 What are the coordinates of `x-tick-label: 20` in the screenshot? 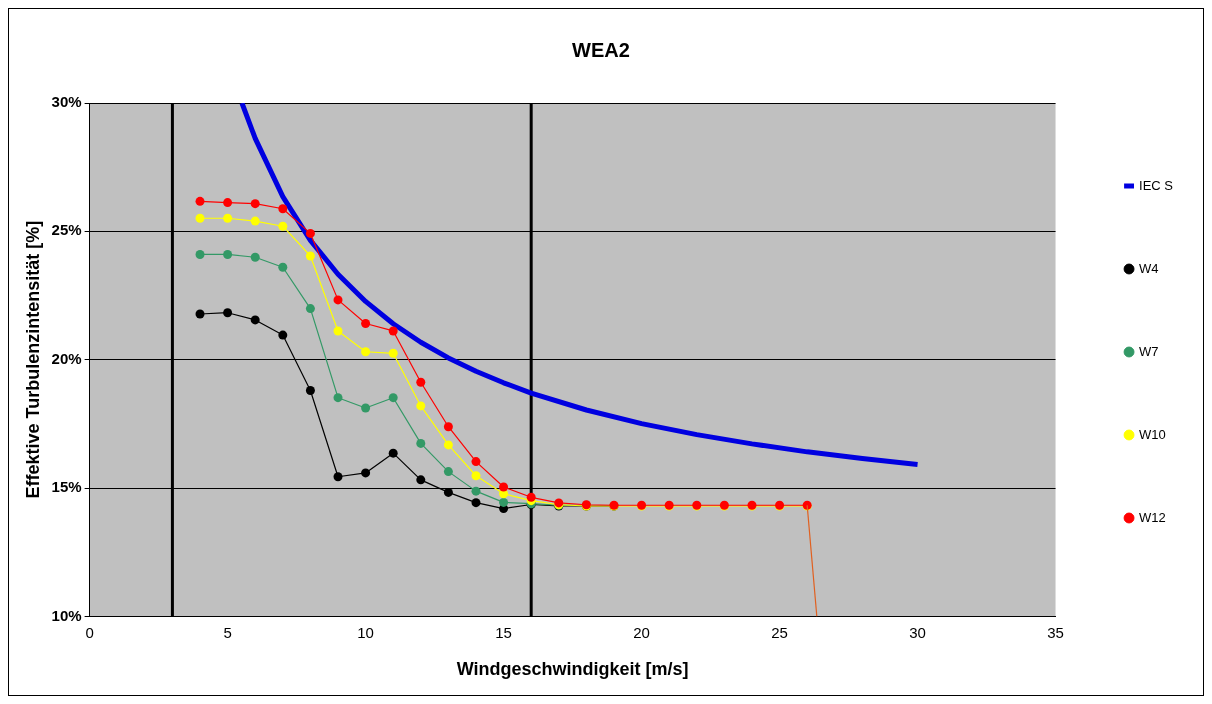 It's located at (641, 632).